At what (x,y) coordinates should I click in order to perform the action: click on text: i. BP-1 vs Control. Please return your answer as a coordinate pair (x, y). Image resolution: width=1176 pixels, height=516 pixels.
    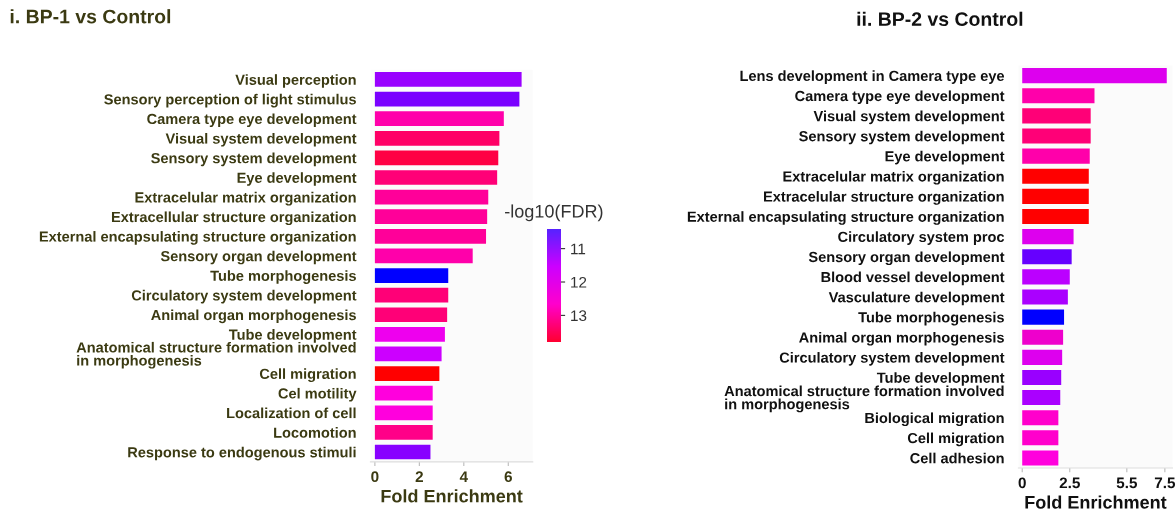
    Looking at the image, I should click on (90, 16).